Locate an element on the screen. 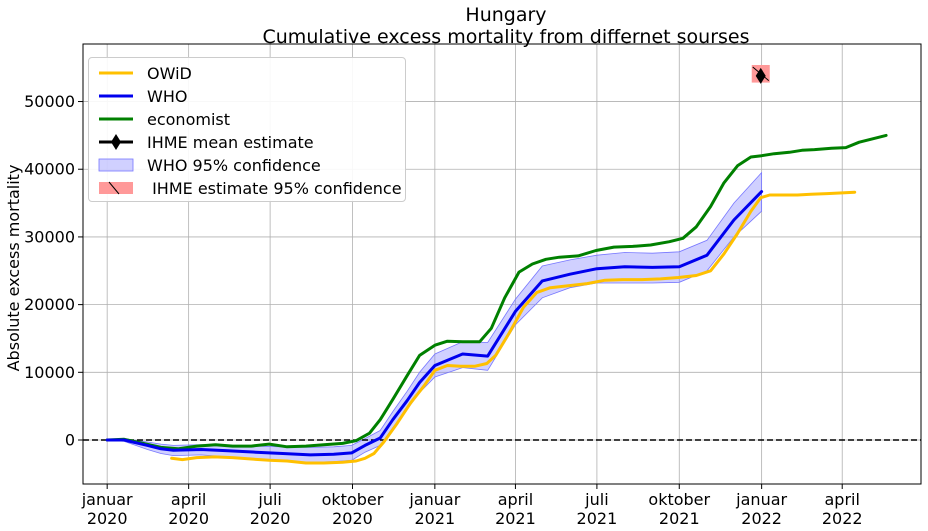 The width and height of the screenshot is (928, 531). legend-item-who: WHO is located at coordinates (142, 96).